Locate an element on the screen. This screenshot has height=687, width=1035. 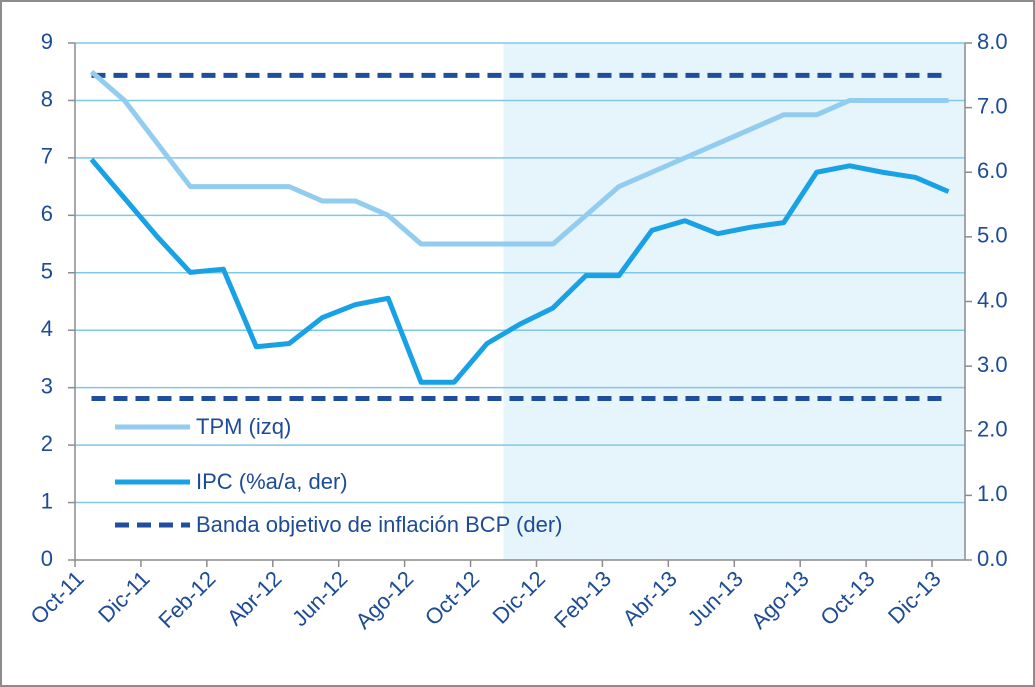
y2-tick-label: 6.0 is located at coordinates (992, 170).